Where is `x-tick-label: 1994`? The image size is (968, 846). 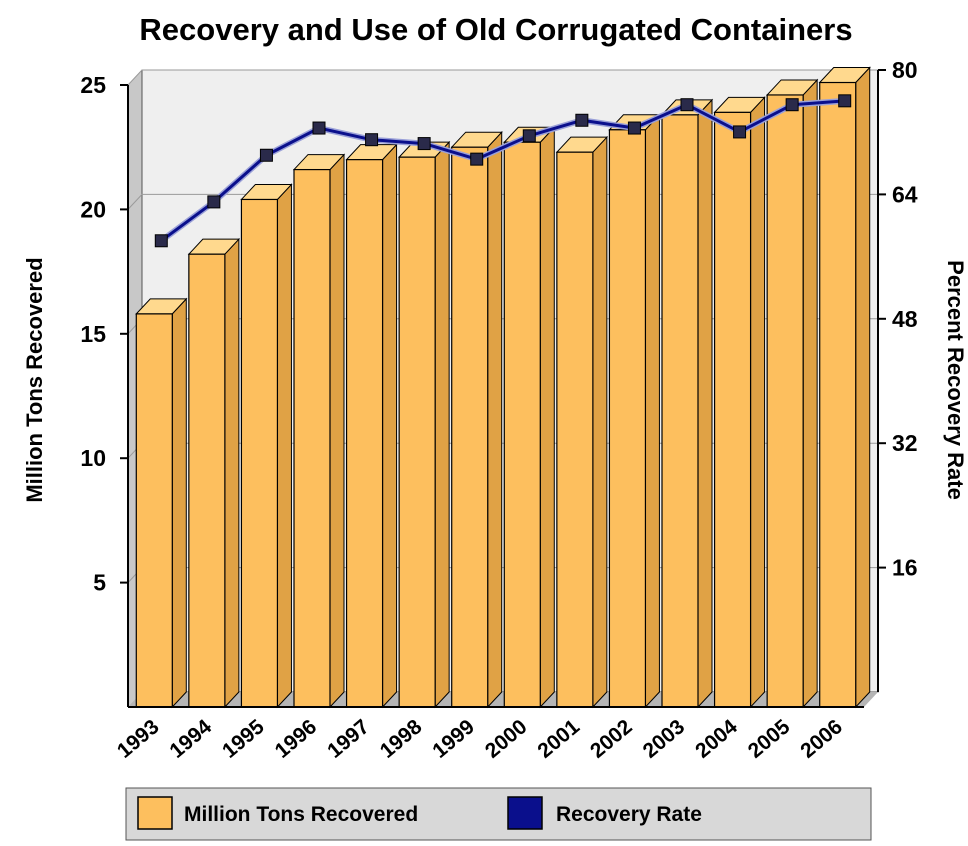 x-tick-label: 1994 is located at coordinates (190, 739).